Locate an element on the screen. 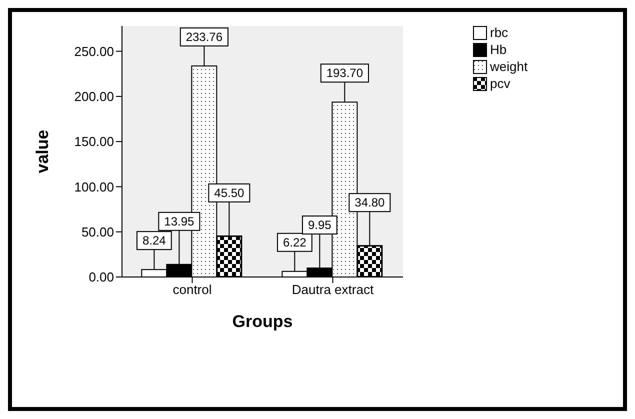 The image size is (635, 419). legend-label: weight is located at coordinates (509, 66).